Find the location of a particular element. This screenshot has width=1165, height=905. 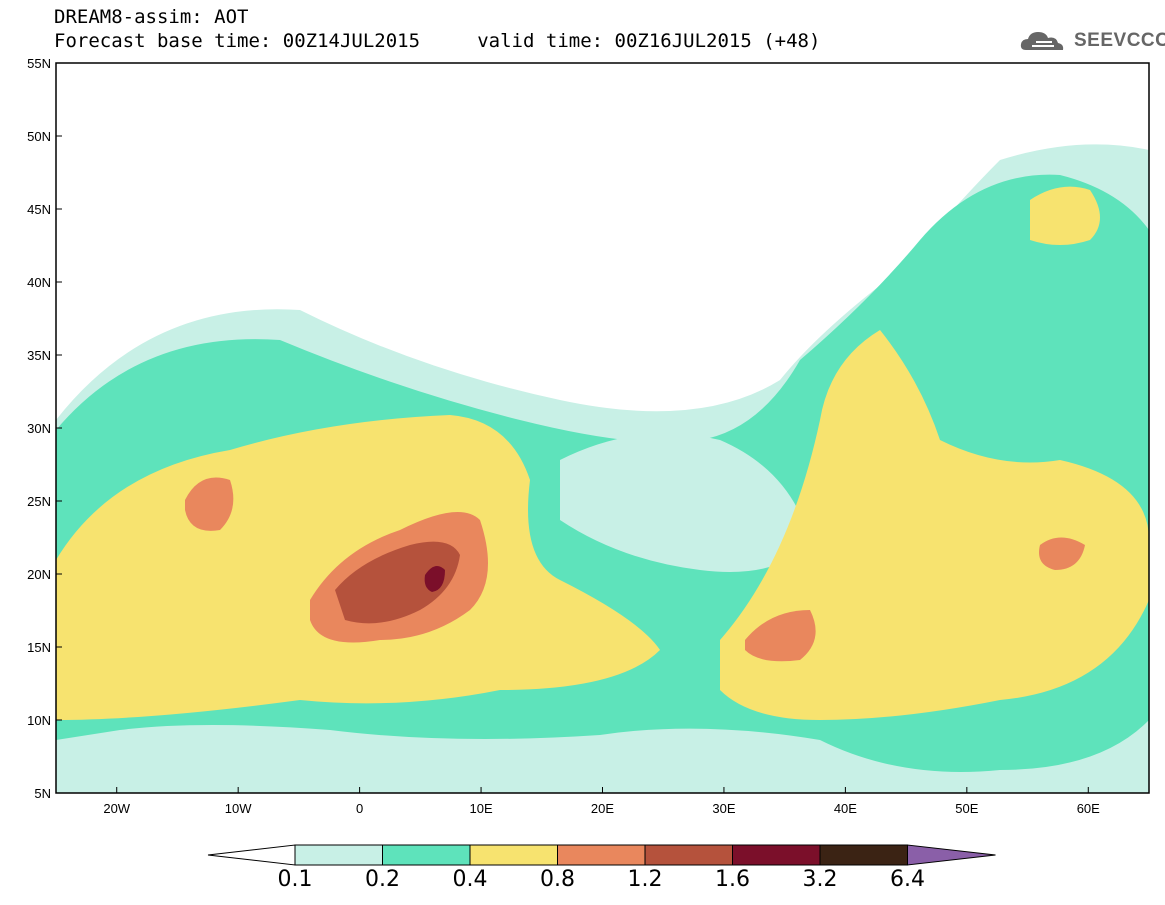

aot-shade-1.2 is located at coordinates (397, 582).